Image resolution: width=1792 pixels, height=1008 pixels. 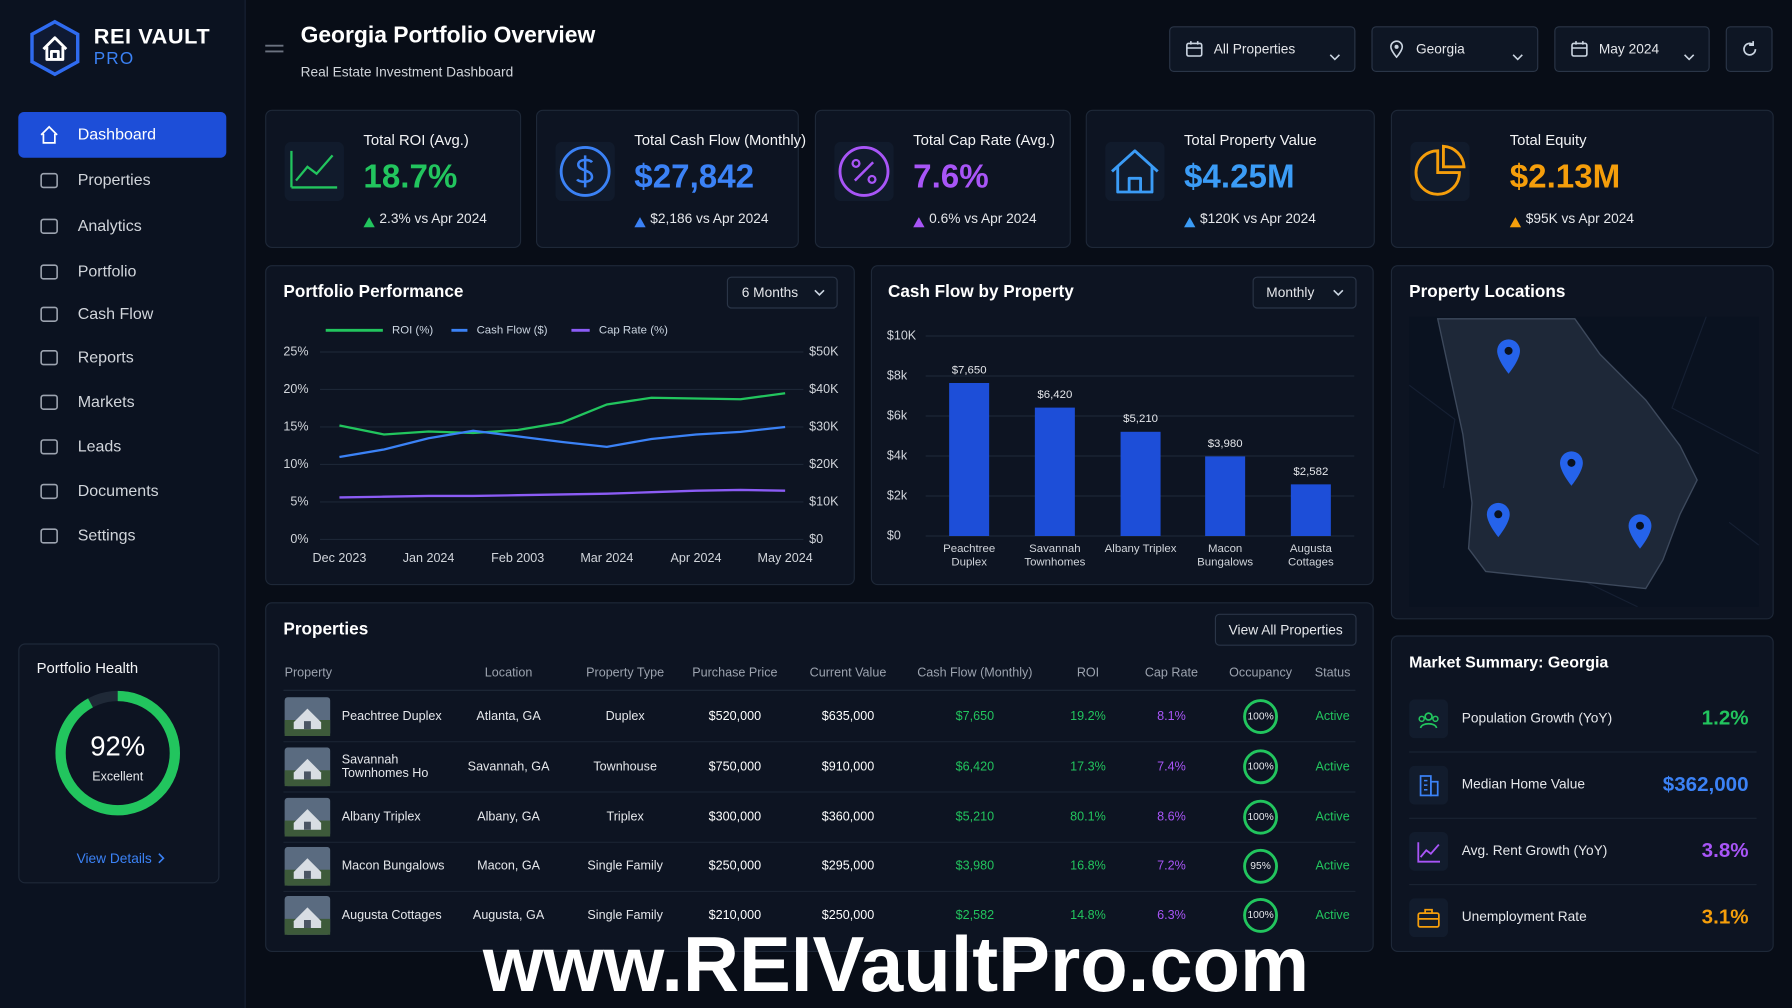 I want to click on refresh-icon, so click(x=1749, y=48).